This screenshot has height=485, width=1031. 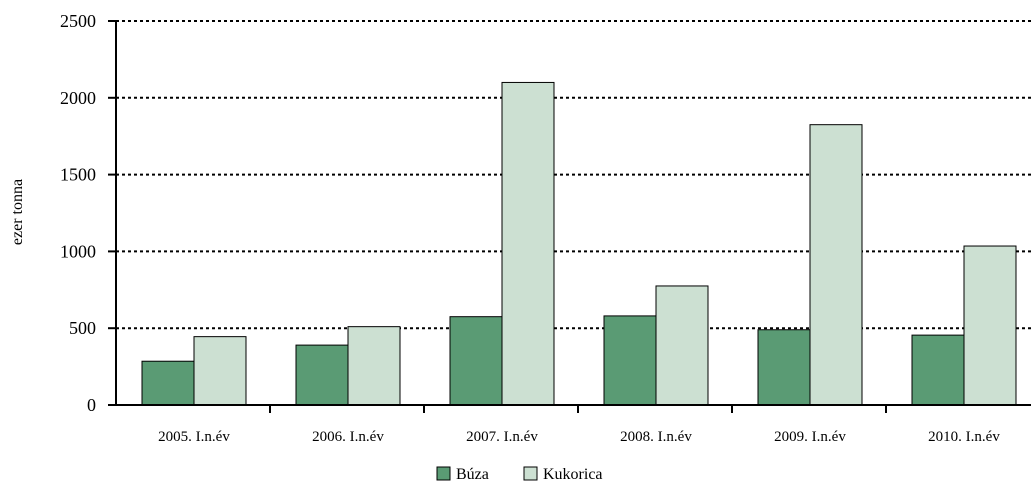 I want to click on x-tick-label: 2006. I.n.év, so click(x=348, y=437).